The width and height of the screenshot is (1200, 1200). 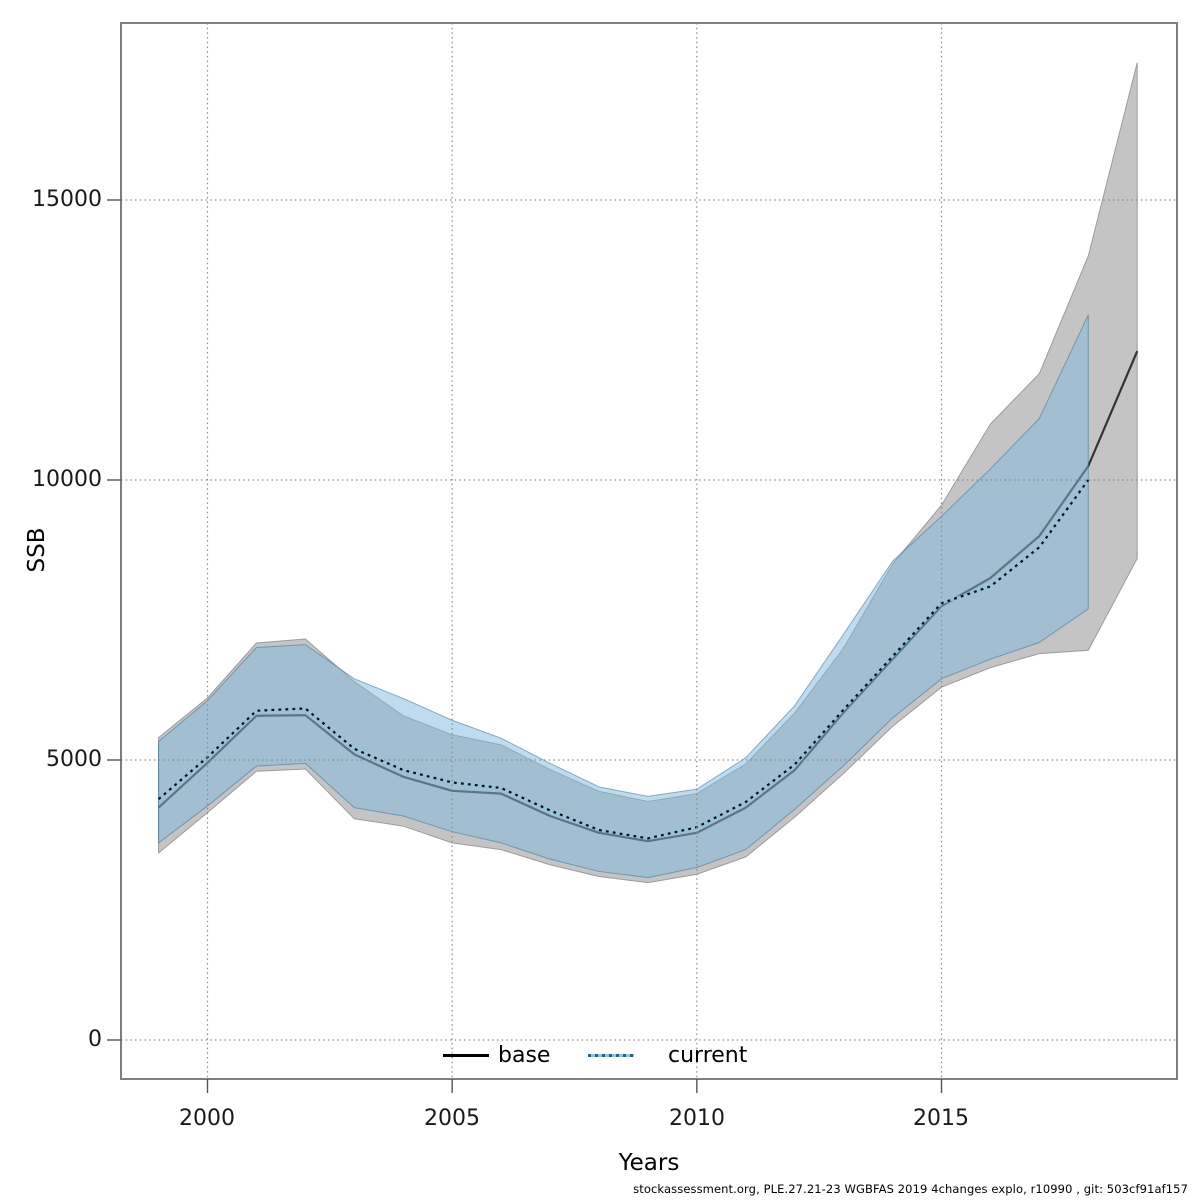 I want to click on y-tick-label-10000: 10000, so click(x=67, y=479).